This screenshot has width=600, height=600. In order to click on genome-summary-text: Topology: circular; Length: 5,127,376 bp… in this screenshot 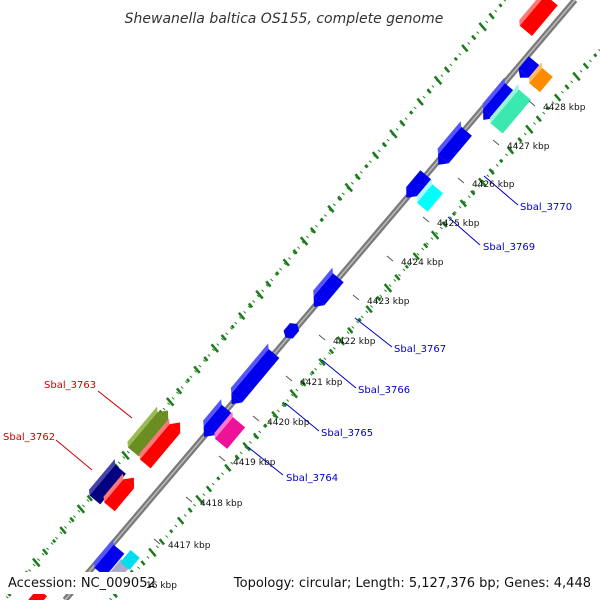, I will do `click(412, 583)`.